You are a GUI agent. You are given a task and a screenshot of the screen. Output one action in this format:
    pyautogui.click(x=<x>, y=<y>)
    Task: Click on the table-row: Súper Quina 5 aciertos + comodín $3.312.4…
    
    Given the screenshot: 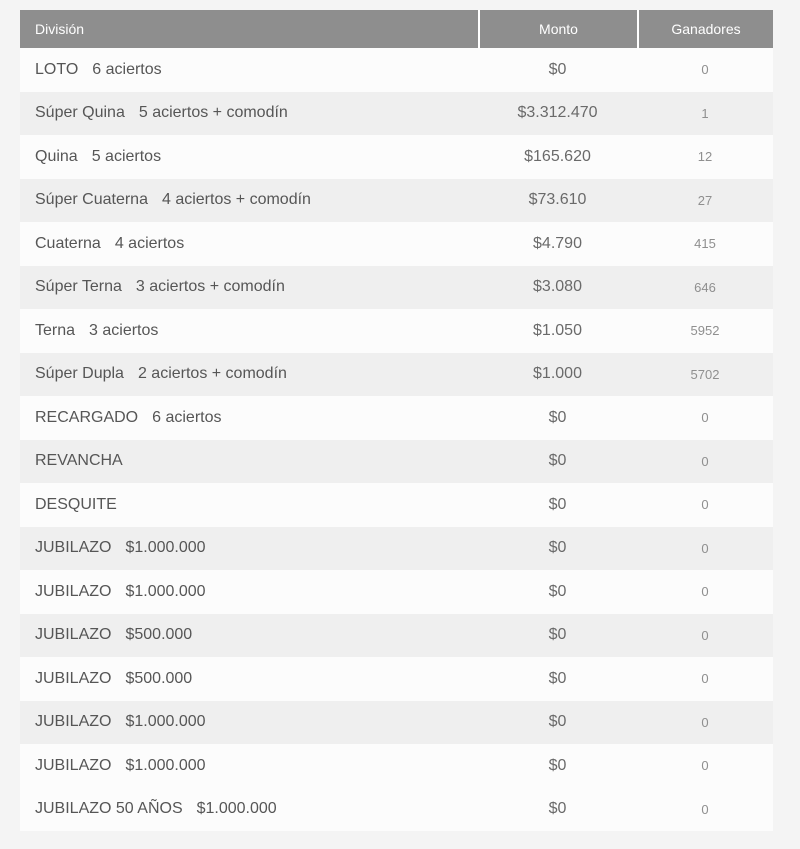 What is the action you would take?
    pyautogui.click(x=396, y=113)
    